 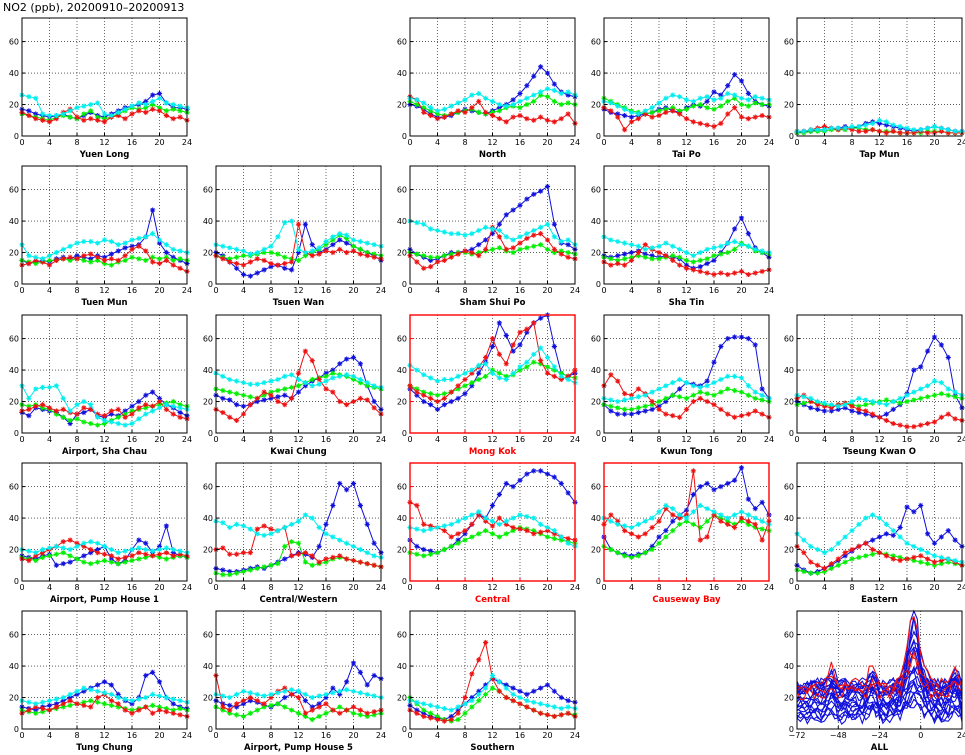 I want to click on x-tick-label: 0, so click(x=409, y=587).